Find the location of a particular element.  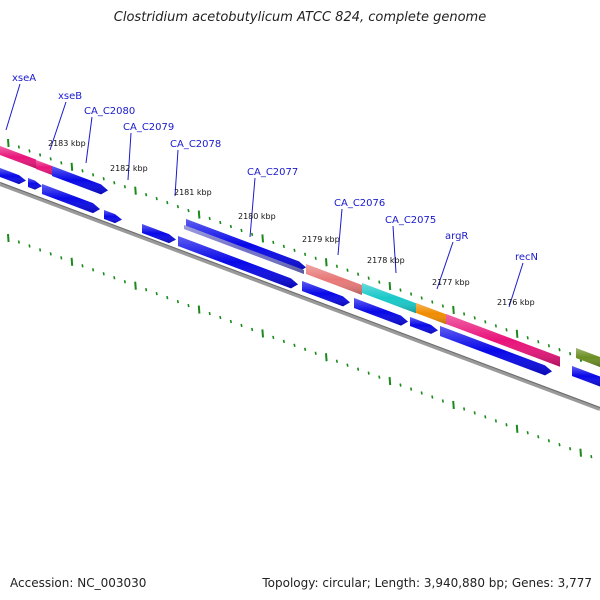

cds-7-shade is located at coordinates (326, 294).